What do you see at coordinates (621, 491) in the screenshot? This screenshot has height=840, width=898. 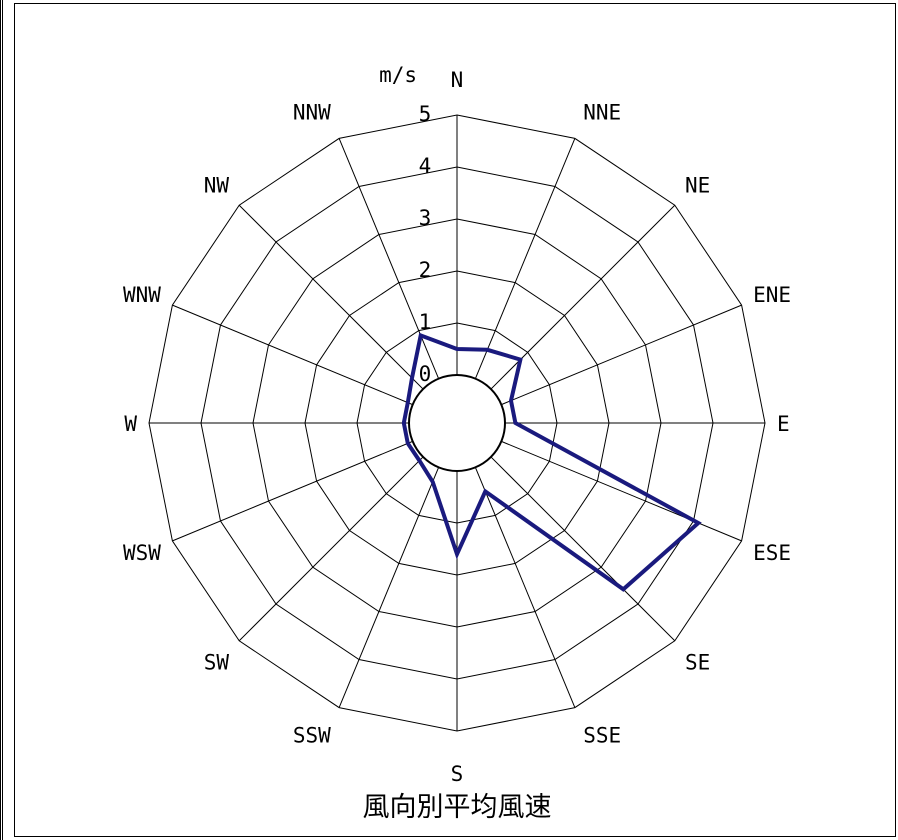 I see `spoke-ese` at bounding box center [621, 491].